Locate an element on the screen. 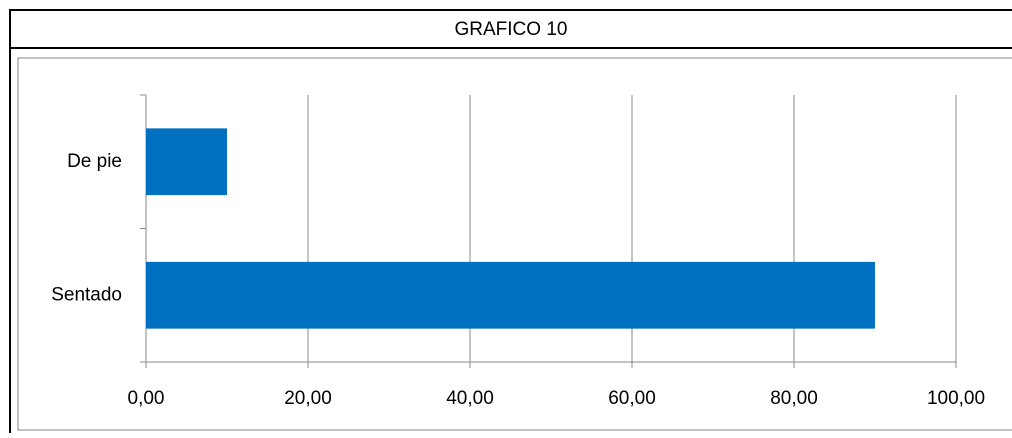 The width and height of the screenshot is (1012, 438). x-tick-label: 0,00 is located at coordinates (146, 398).